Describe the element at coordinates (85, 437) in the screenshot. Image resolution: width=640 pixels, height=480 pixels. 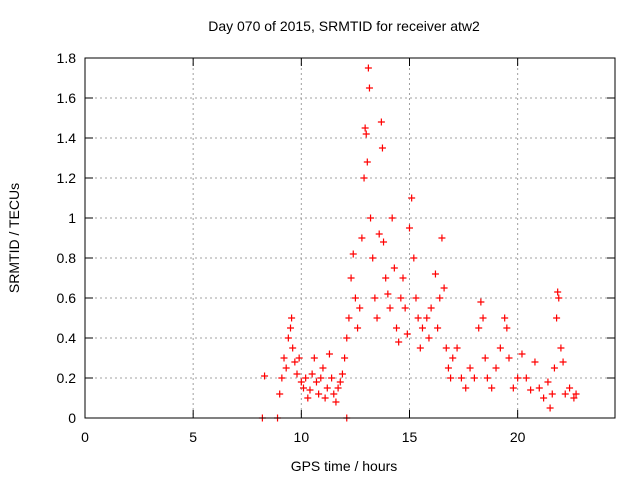
I see `x-tick-label: 0` at that location.